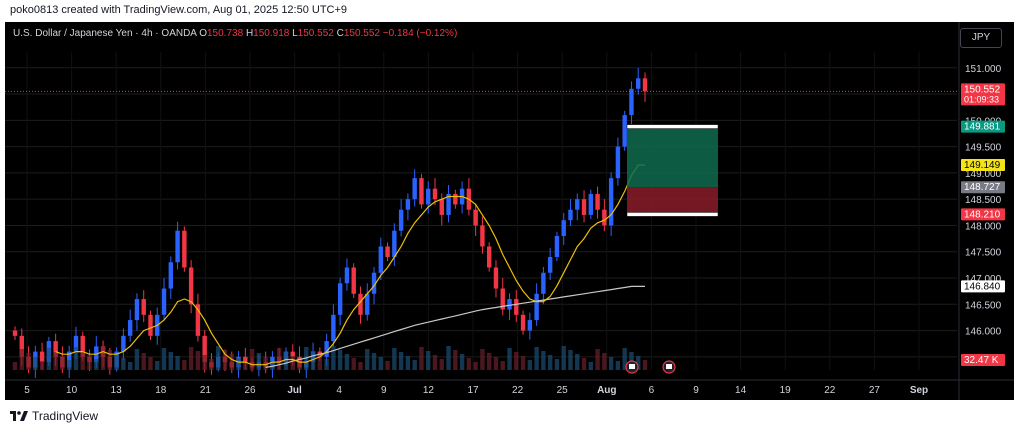 The width and height of the screenshot is (1024, 430). I want to click on take-profit-zone, so click(672, 157).